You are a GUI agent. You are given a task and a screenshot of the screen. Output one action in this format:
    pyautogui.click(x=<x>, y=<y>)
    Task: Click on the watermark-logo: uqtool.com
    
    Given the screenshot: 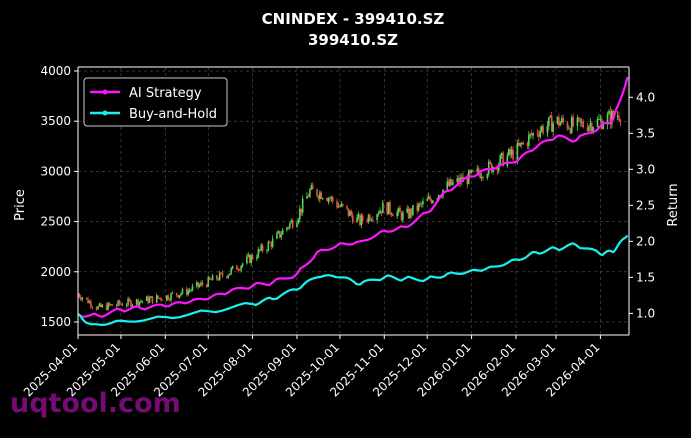 What is the action you would take?
    pyautogui.click(x=95, y=403)
    